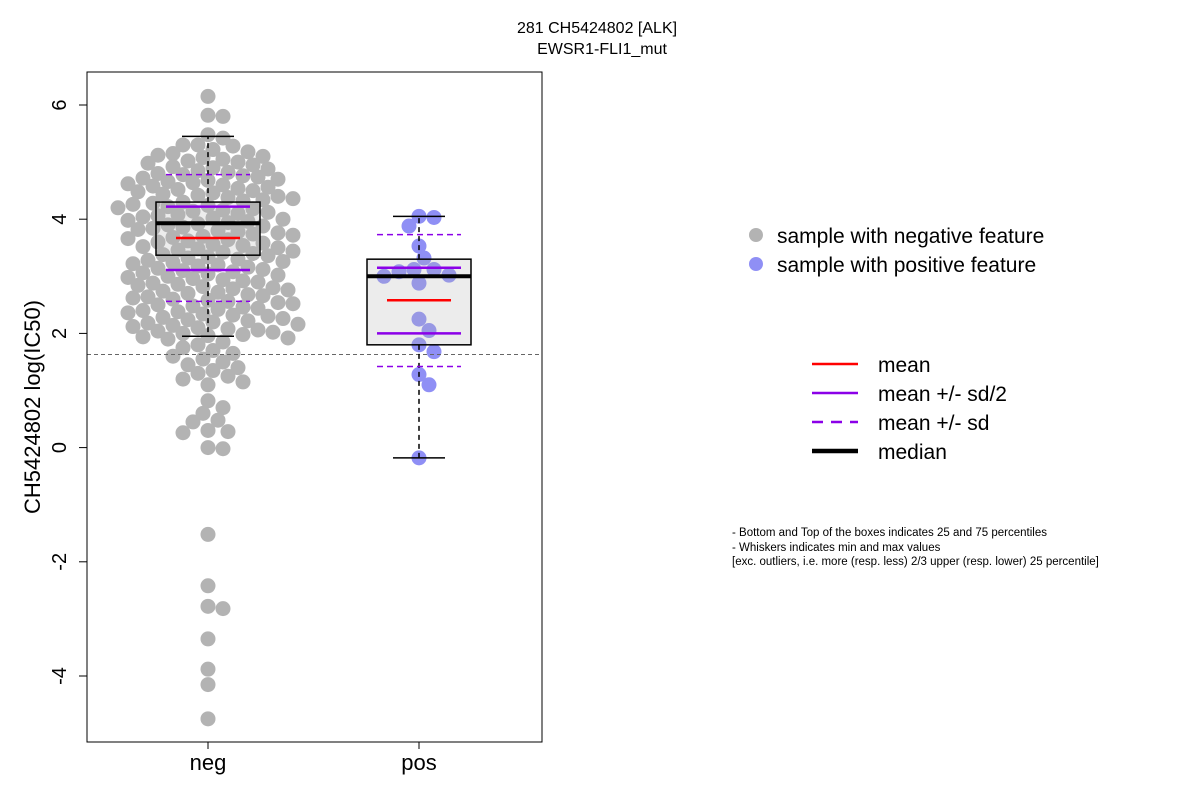 The height and width of the screenshot is (800, 1200). Describe the element at coordinates (906, 265) in the screenshot. I see `legend-label-positive: sample with positive feature` at that location.